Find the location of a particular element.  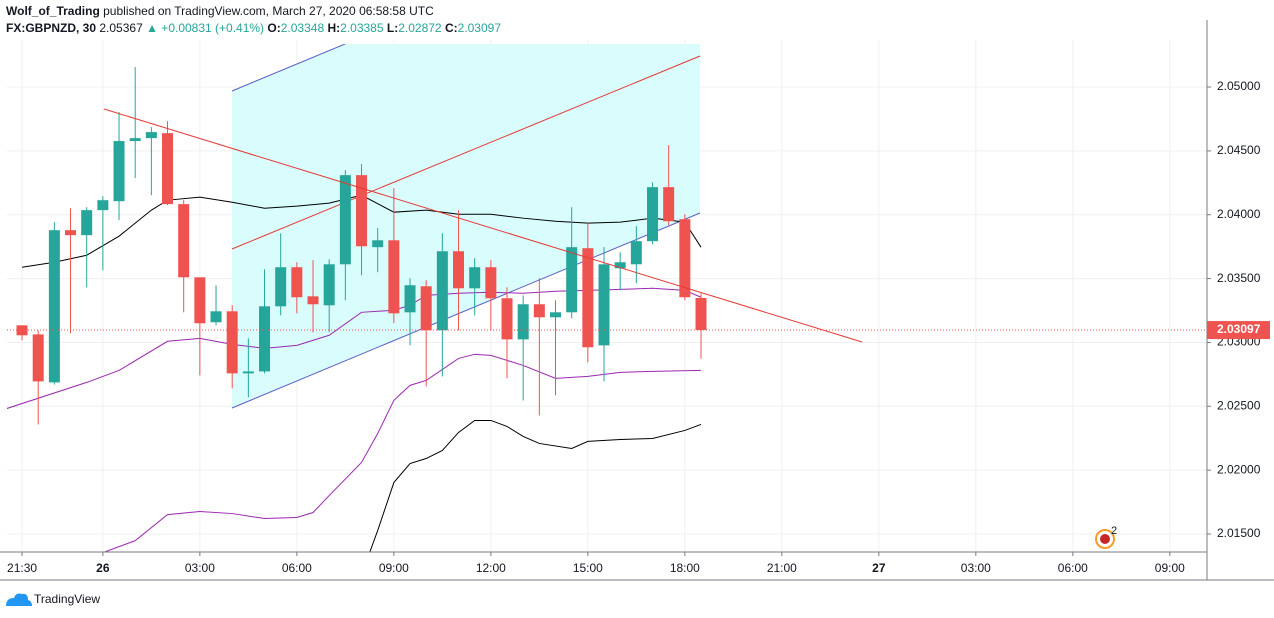

channel-mid is located at coordinates (466, 152).